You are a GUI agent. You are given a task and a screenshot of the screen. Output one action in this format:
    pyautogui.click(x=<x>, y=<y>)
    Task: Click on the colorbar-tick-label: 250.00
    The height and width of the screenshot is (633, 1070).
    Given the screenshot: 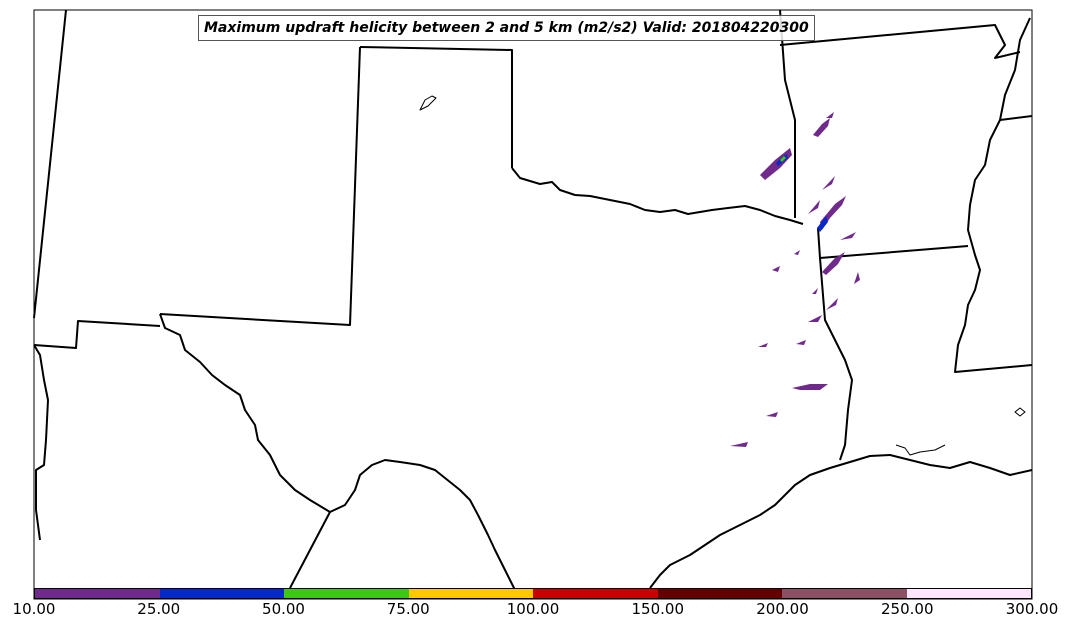 What is the action you would take?
    pyautogui.click(x=907, y=609)
    